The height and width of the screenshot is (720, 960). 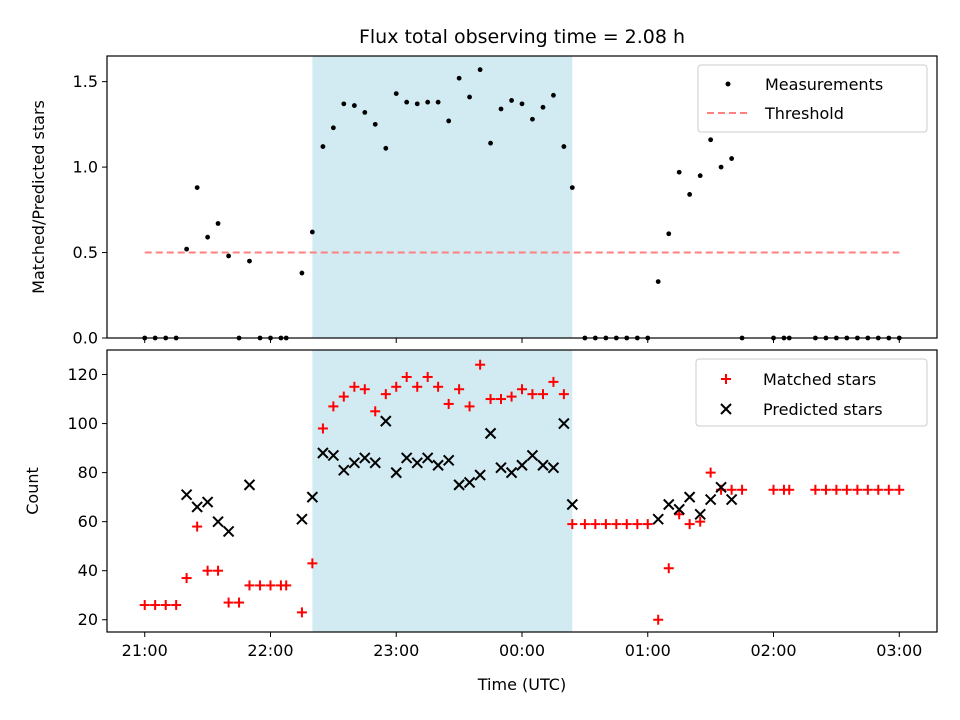 I want to click on bottom-observing-window-span, so click(x=442, y=491).